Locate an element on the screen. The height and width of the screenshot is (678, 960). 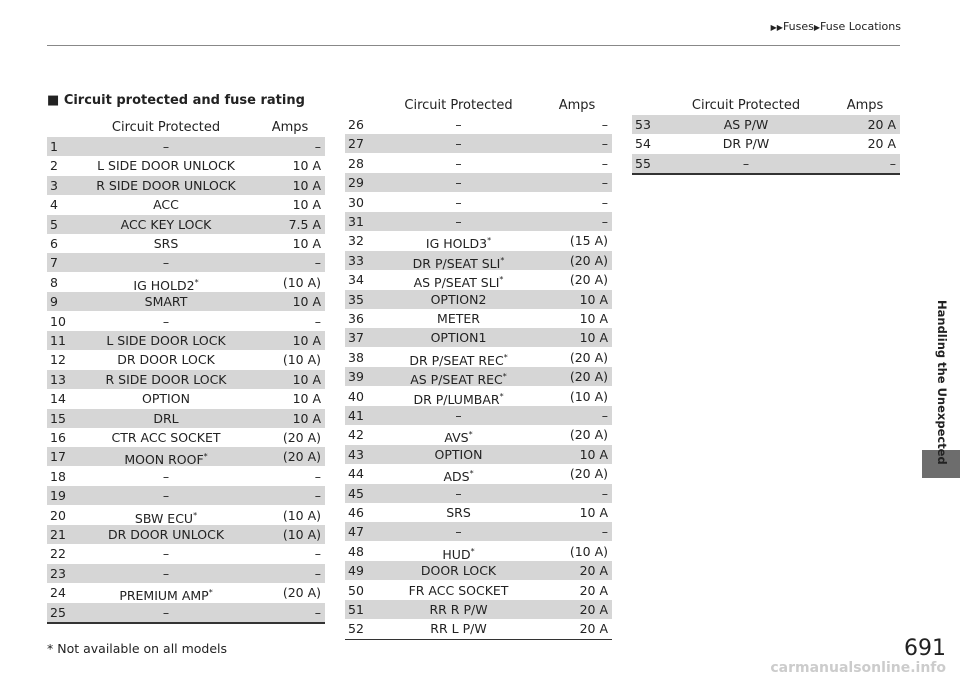
circuit-text: ACC KEY LOCK is located at coordinates (166, 224).